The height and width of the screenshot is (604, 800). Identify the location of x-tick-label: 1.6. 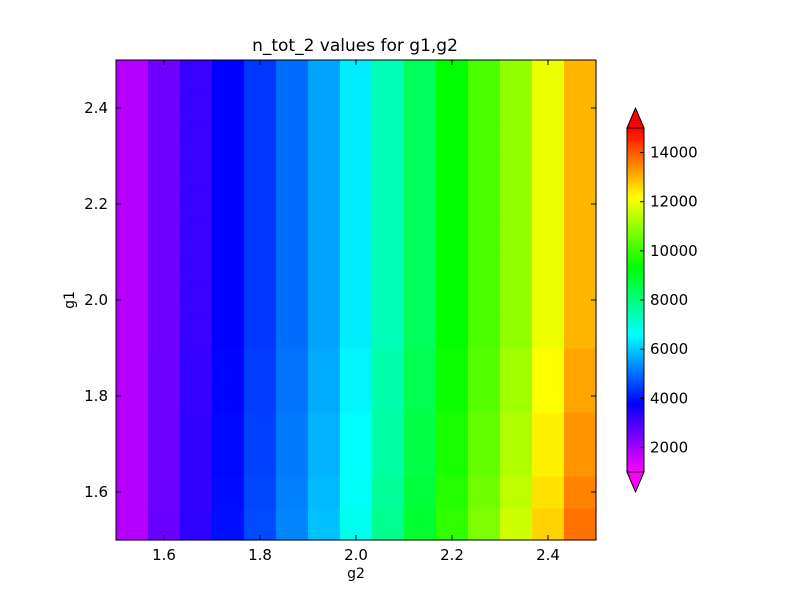
(164, 555).